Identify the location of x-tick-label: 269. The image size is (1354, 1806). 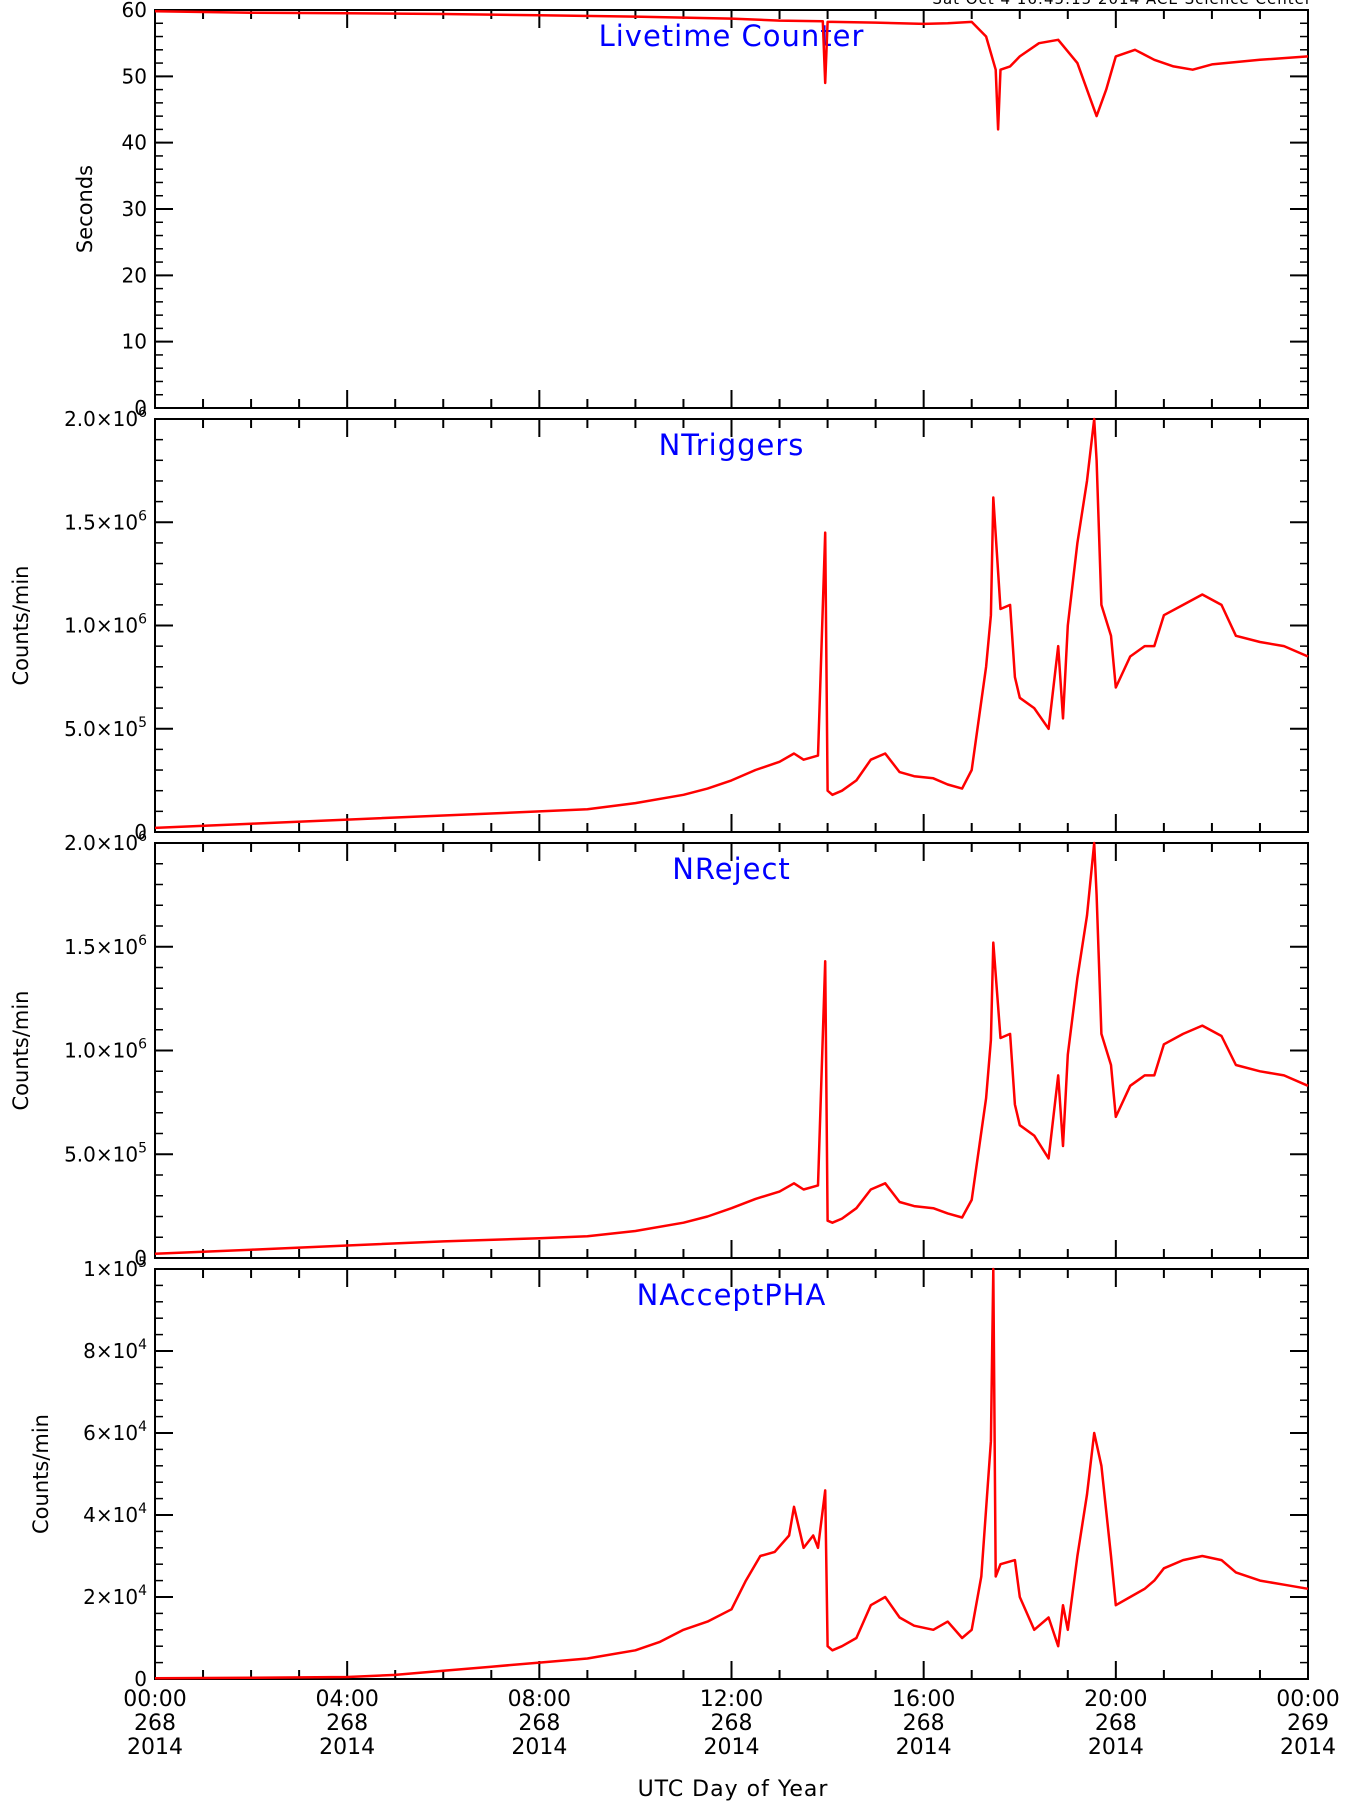
(1308, 1723).